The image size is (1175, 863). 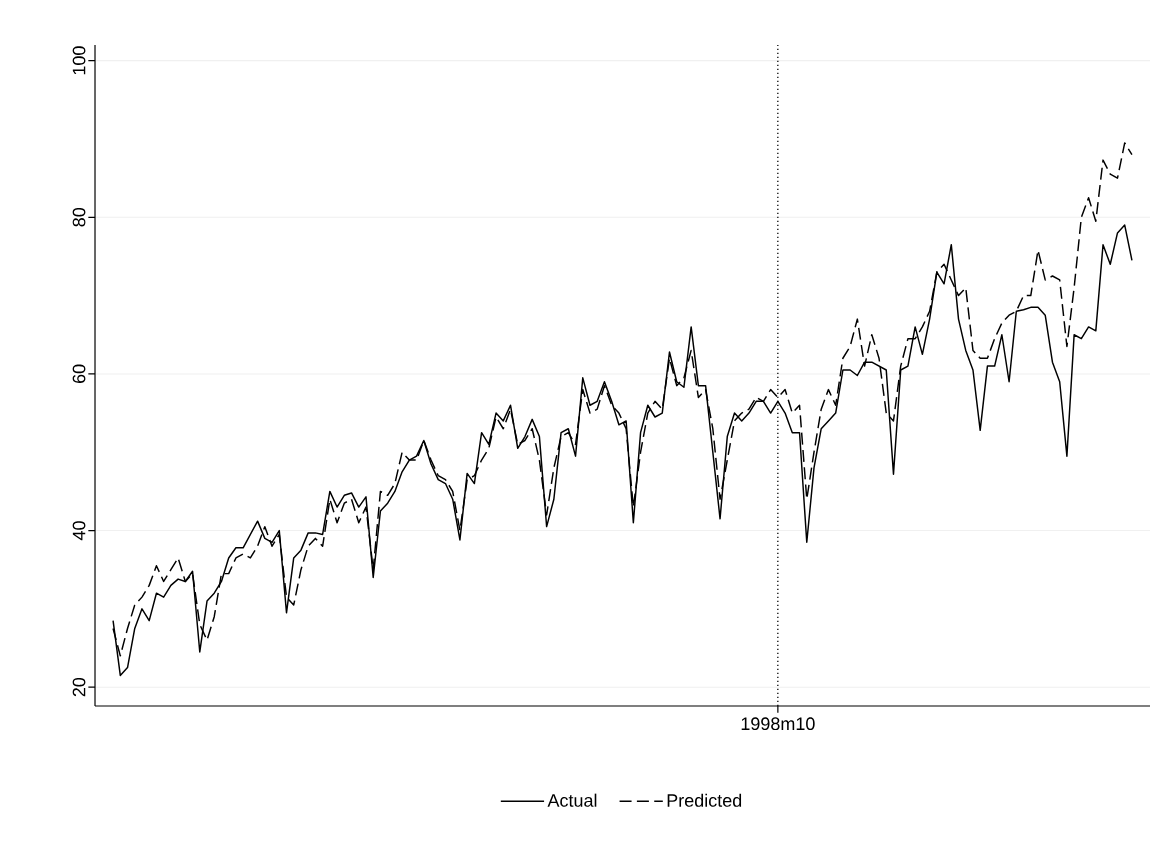 I want to click on y-tick-label: 20, so click(x=79, y=687).